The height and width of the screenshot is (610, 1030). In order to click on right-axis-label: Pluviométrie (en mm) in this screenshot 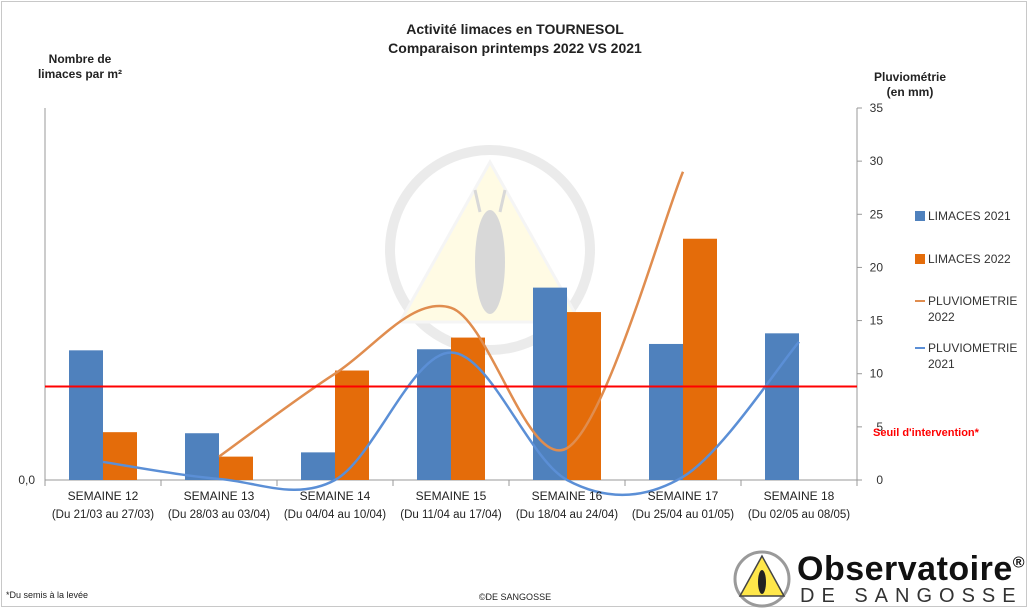, I will do `click(910, 85)`.